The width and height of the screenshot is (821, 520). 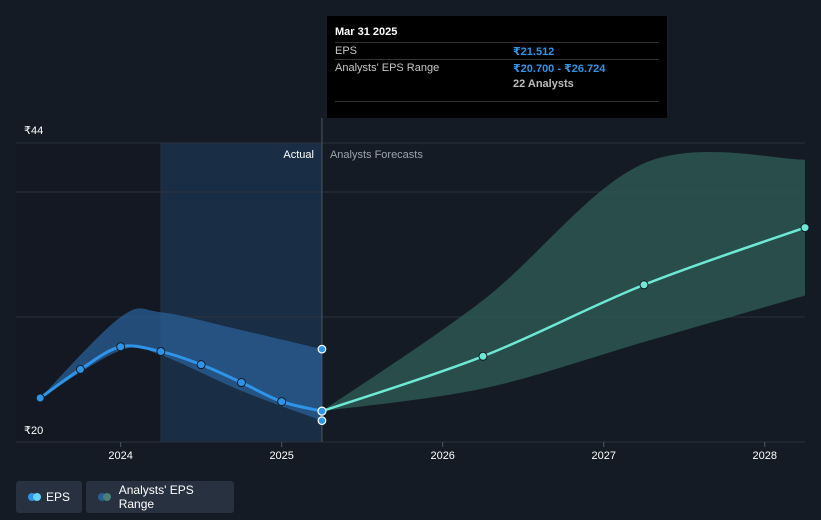 What do you see at coordinates (387, 68) in the screenshot?
I see `tooltip-range-label: Analysts' EPS Range` at bounding box center [387, 68].